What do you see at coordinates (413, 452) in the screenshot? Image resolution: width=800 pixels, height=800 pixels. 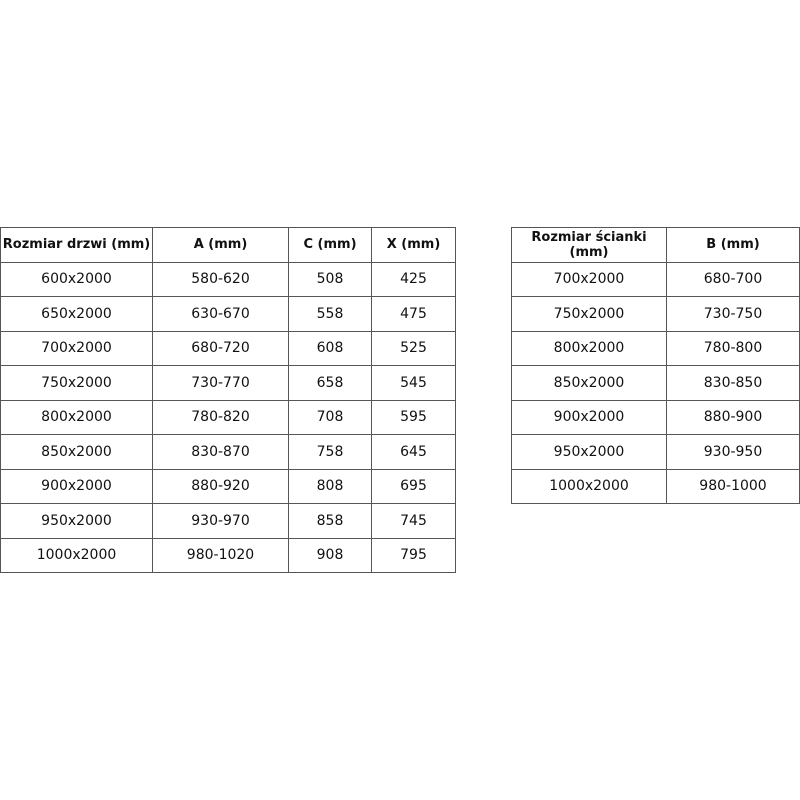 I see `table-cell: 645` at bounding box center [413, 452].